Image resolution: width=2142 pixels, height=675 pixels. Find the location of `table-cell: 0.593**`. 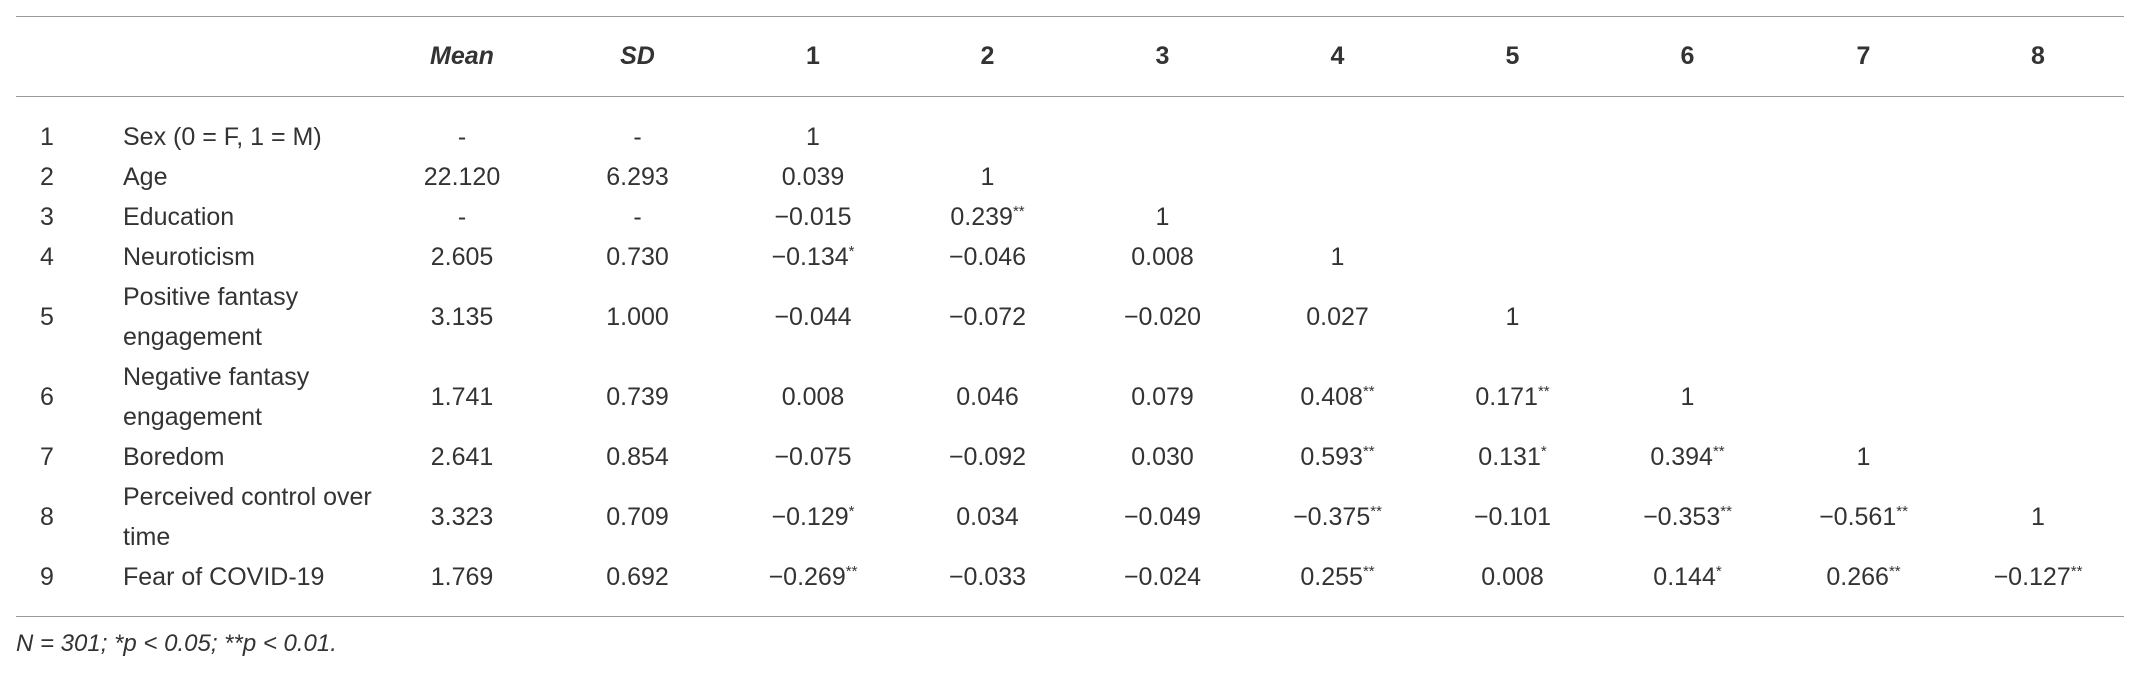

table-cell: 0.593** is located at coordinates (1337, 457).